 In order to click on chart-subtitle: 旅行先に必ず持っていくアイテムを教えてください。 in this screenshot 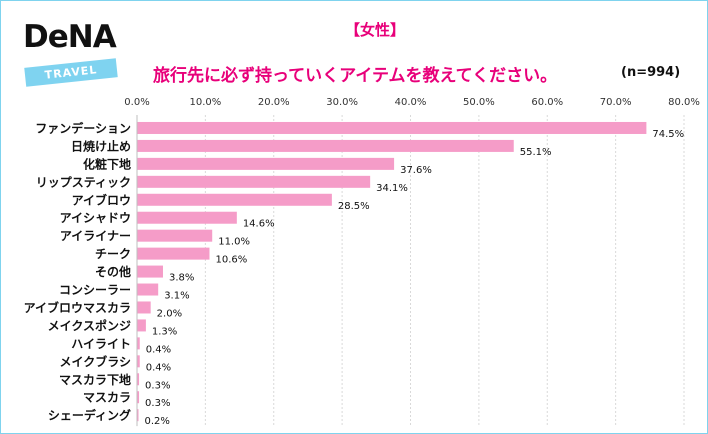, I will do `click(355, 76)`.